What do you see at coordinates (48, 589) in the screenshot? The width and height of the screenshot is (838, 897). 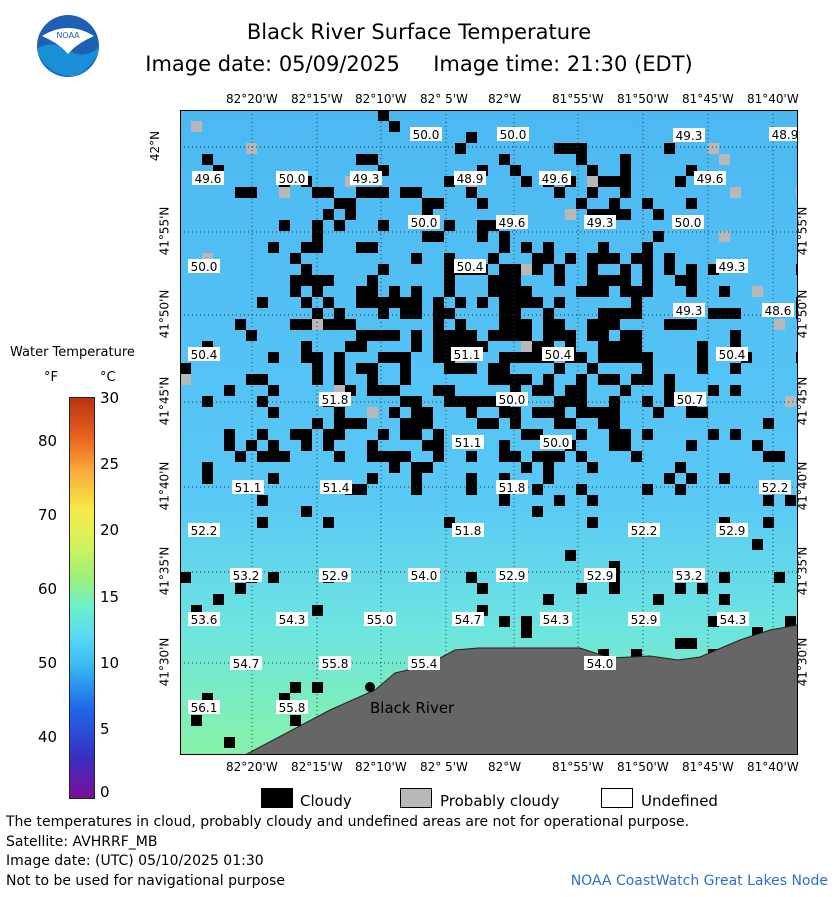 I see `colorbar-tick-f: 60` at bounding box center [48, 589].